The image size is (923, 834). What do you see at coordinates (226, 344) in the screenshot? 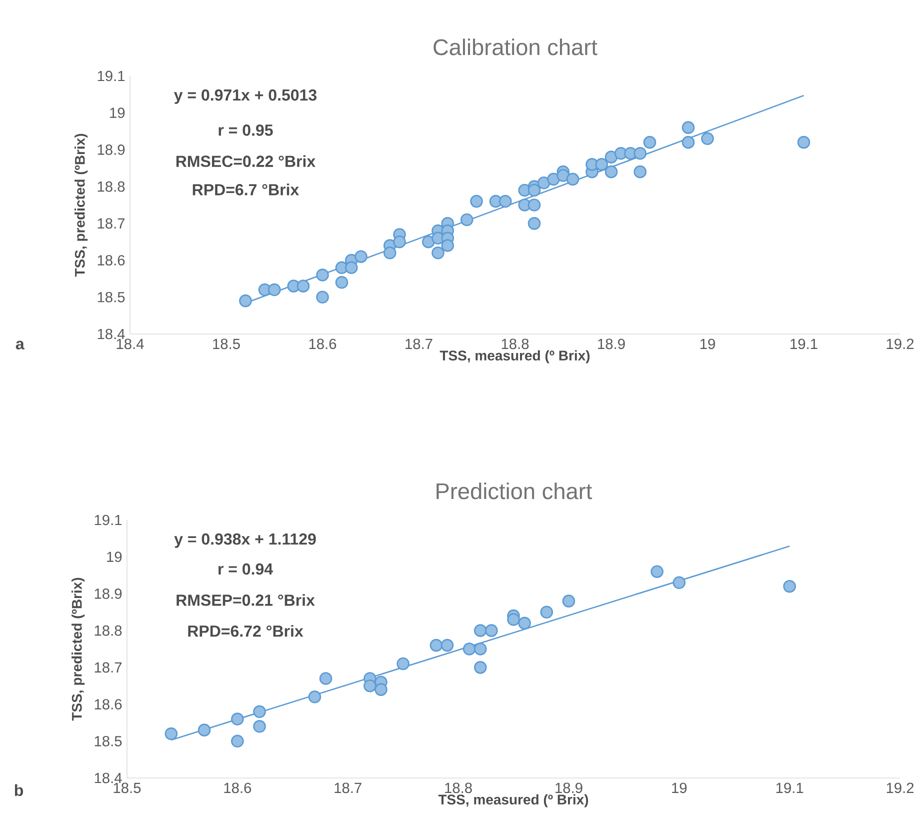
I see `x-tick-label: 18.5` at bounding box center [226, 344].